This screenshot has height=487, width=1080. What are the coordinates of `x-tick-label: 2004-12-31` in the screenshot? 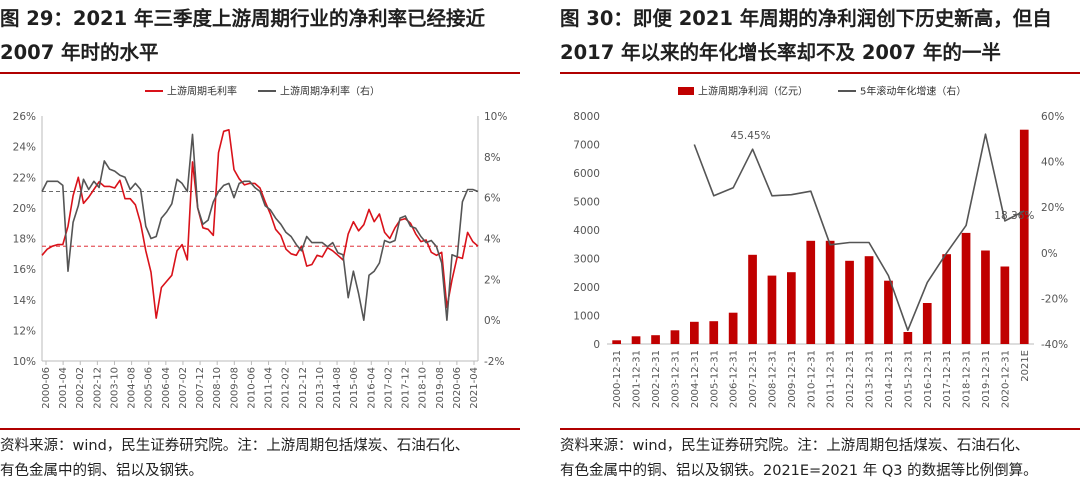 It's located at (695, 379).